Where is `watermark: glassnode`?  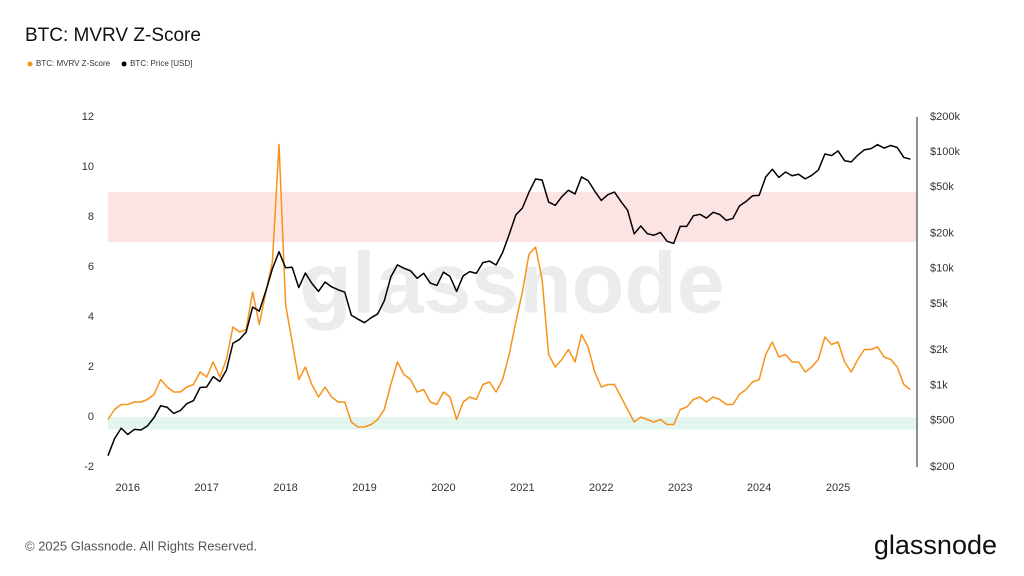
watermark: glassnode is located at coordinates (511, 284).